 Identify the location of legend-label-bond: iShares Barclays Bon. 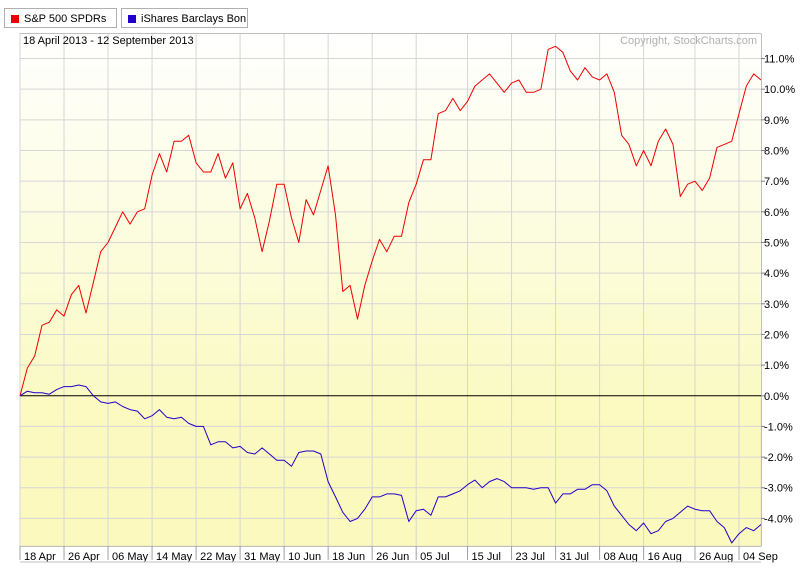
(194, 19).